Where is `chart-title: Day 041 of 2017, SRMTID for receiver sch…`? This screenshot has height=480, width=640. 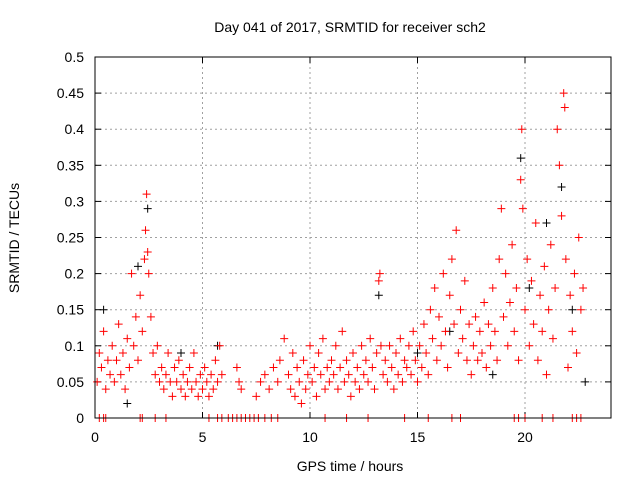
chart-title: Day 041 of 2017, SRMTID for receiver sch… is located at coordinates (350, 27).